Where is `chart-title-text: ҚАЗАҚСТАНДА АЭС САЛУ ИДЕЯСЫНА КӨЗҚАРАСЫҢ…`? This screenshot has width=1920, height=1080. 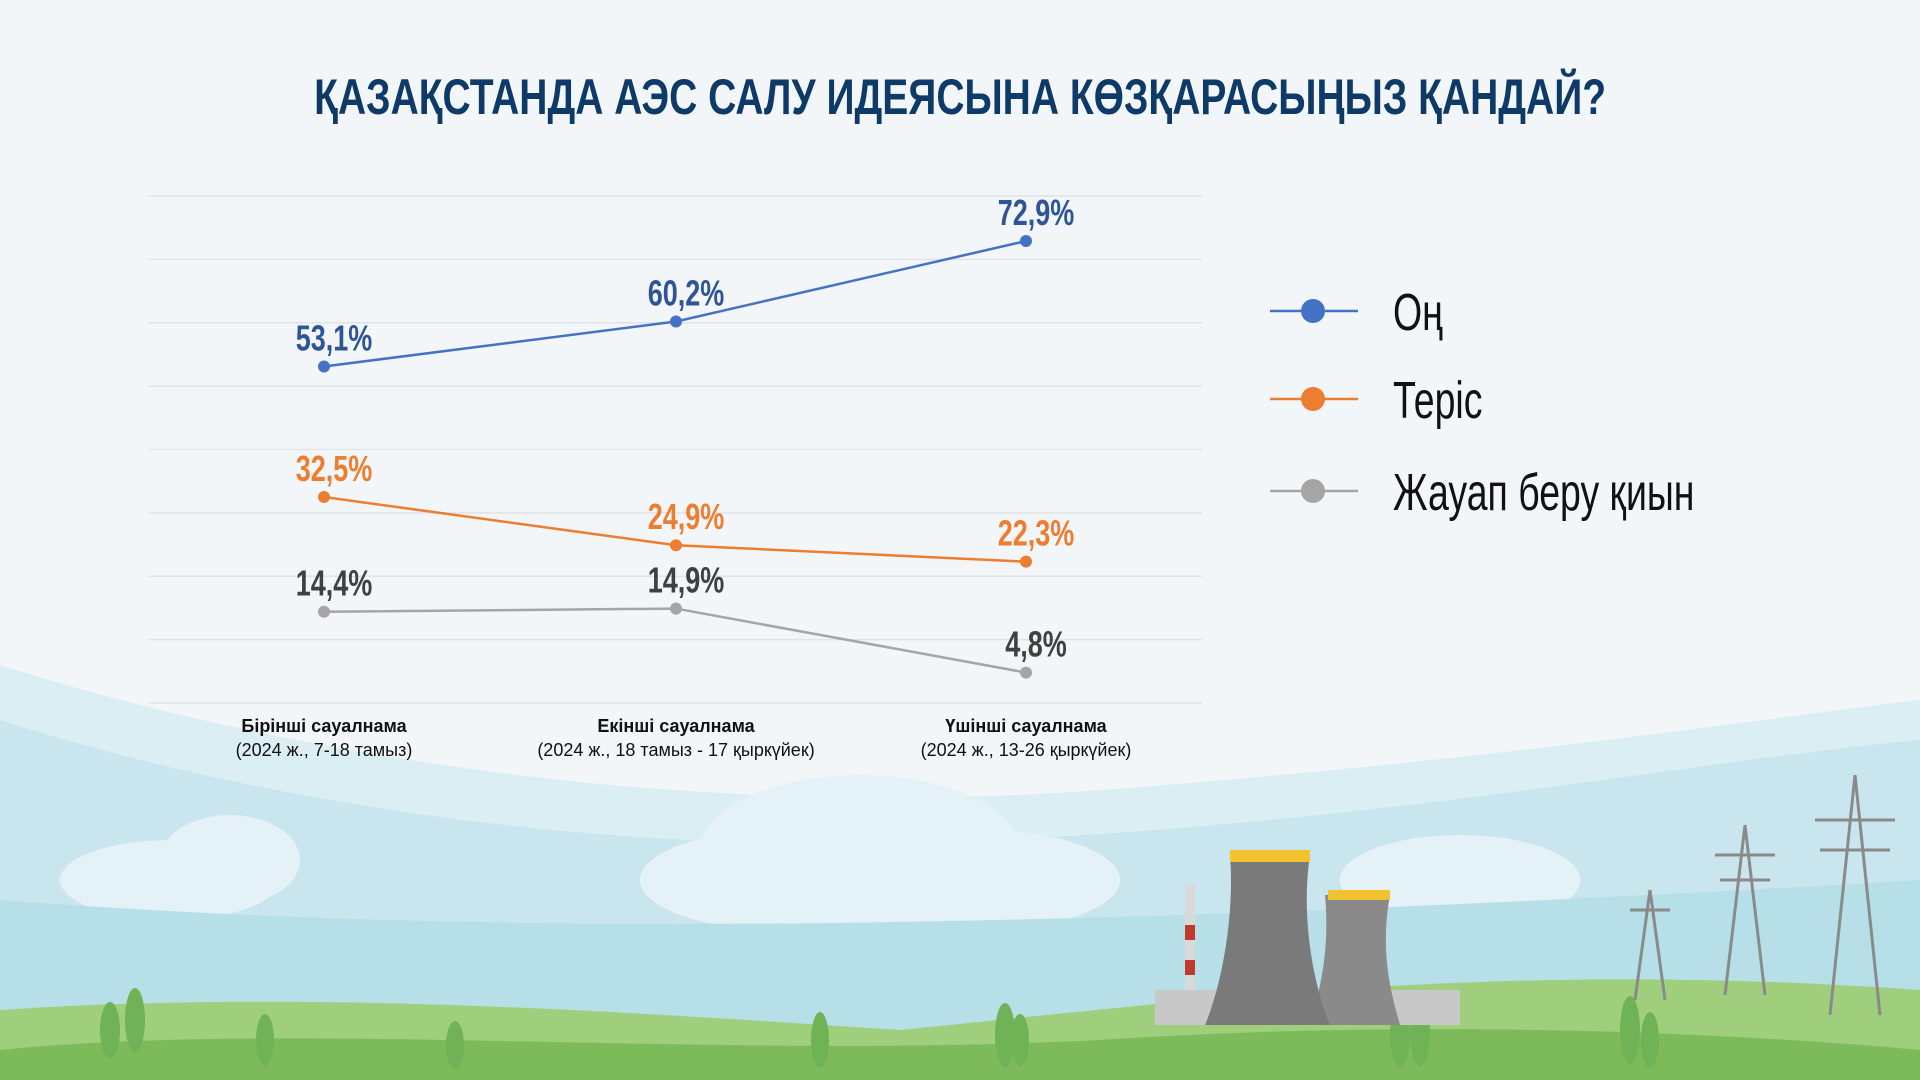 chart-title-text: ҚАЗАҚСТАНДА АЭС САЛУ ИДЕЯСЫНА КӨЗҚАРАСЫҢ… is located at coordinates (960, 97).